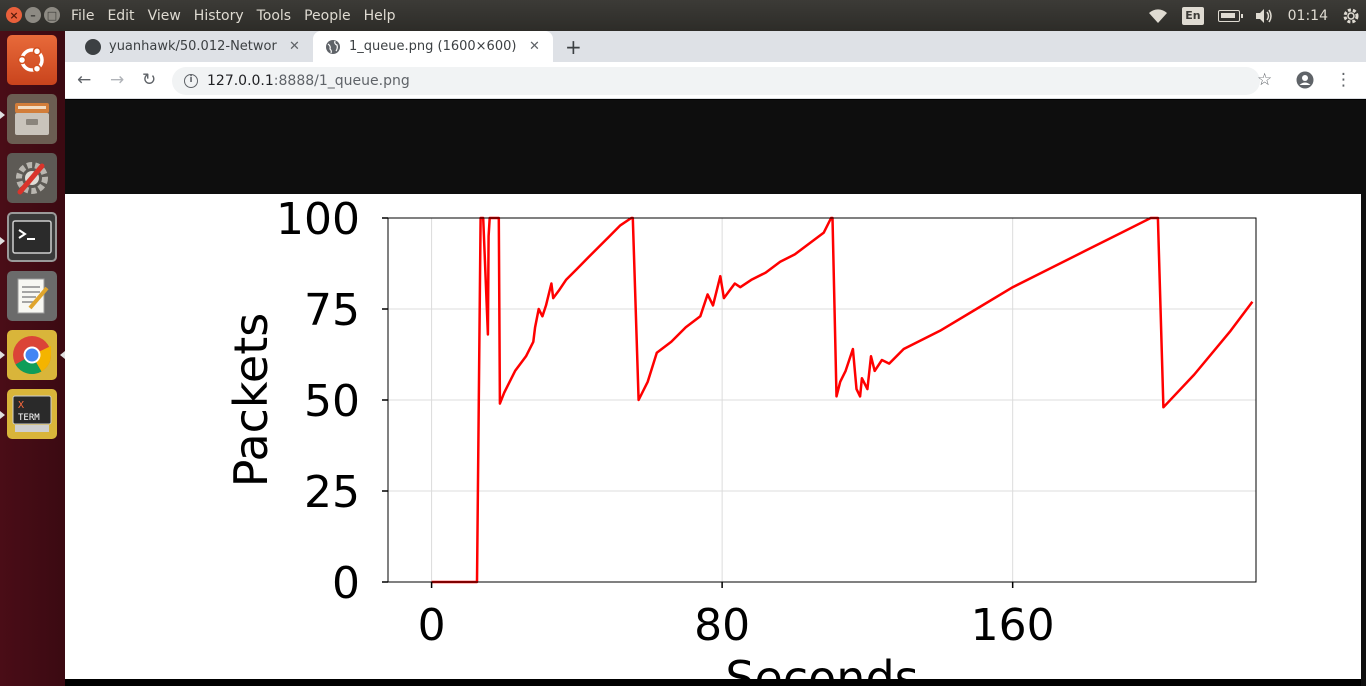  I want to click on menu-view: View, so click(164, 16).